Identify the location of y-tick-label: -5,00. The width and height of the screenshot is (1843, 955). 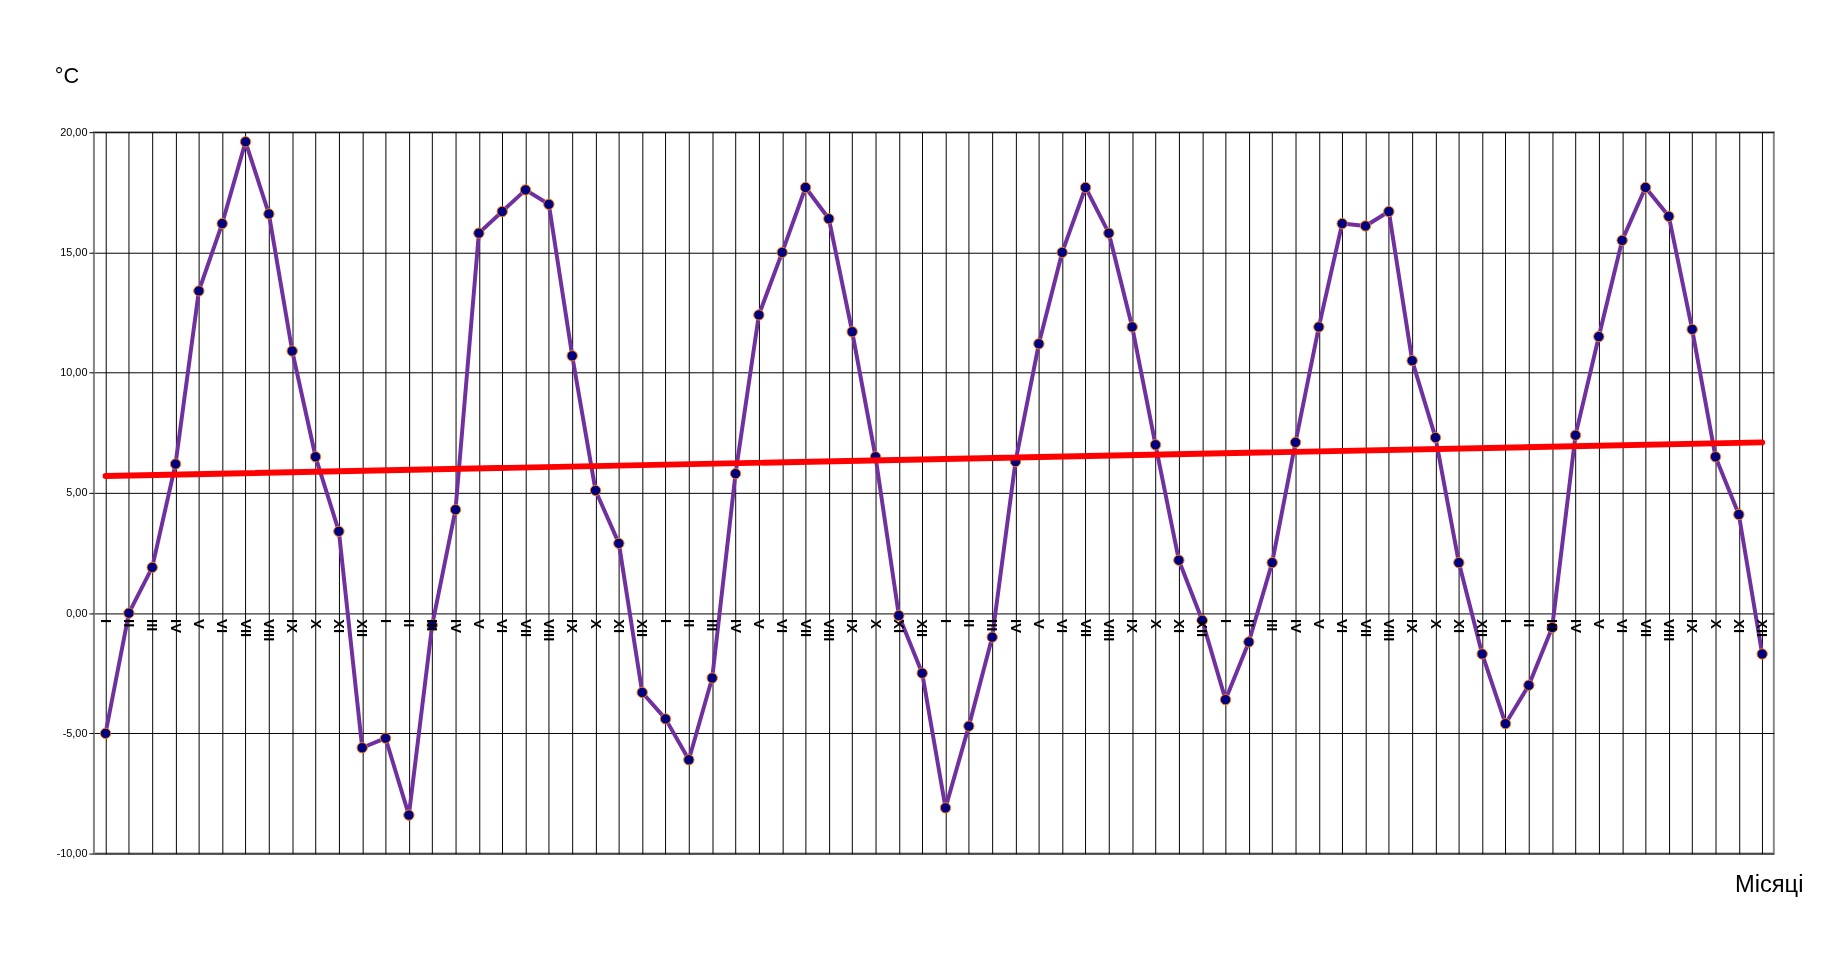
(75, 732).